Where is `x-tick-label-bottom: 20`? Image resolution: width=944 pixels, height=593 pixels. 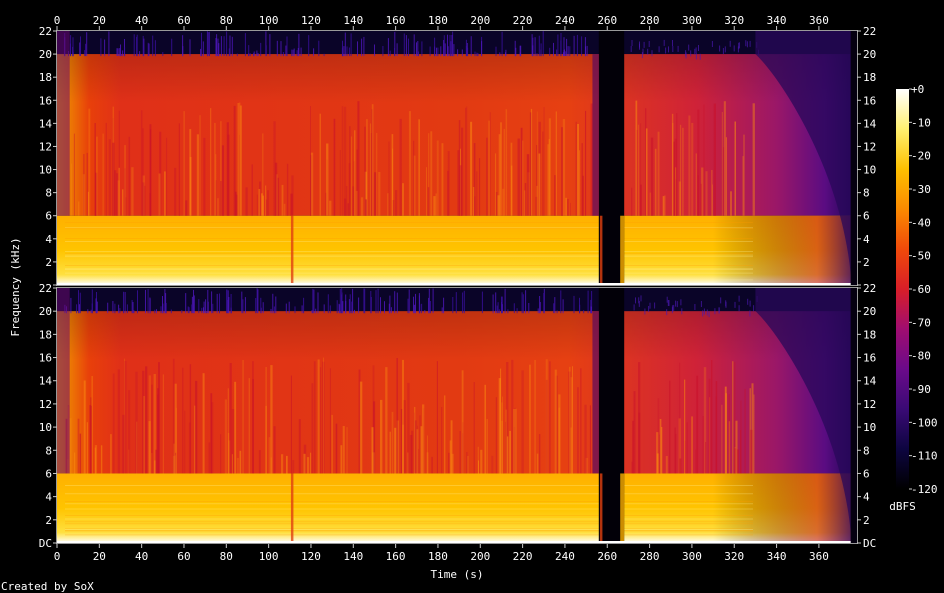
x-tick-label-bottom: 20 is located at coordinates (99, 556).